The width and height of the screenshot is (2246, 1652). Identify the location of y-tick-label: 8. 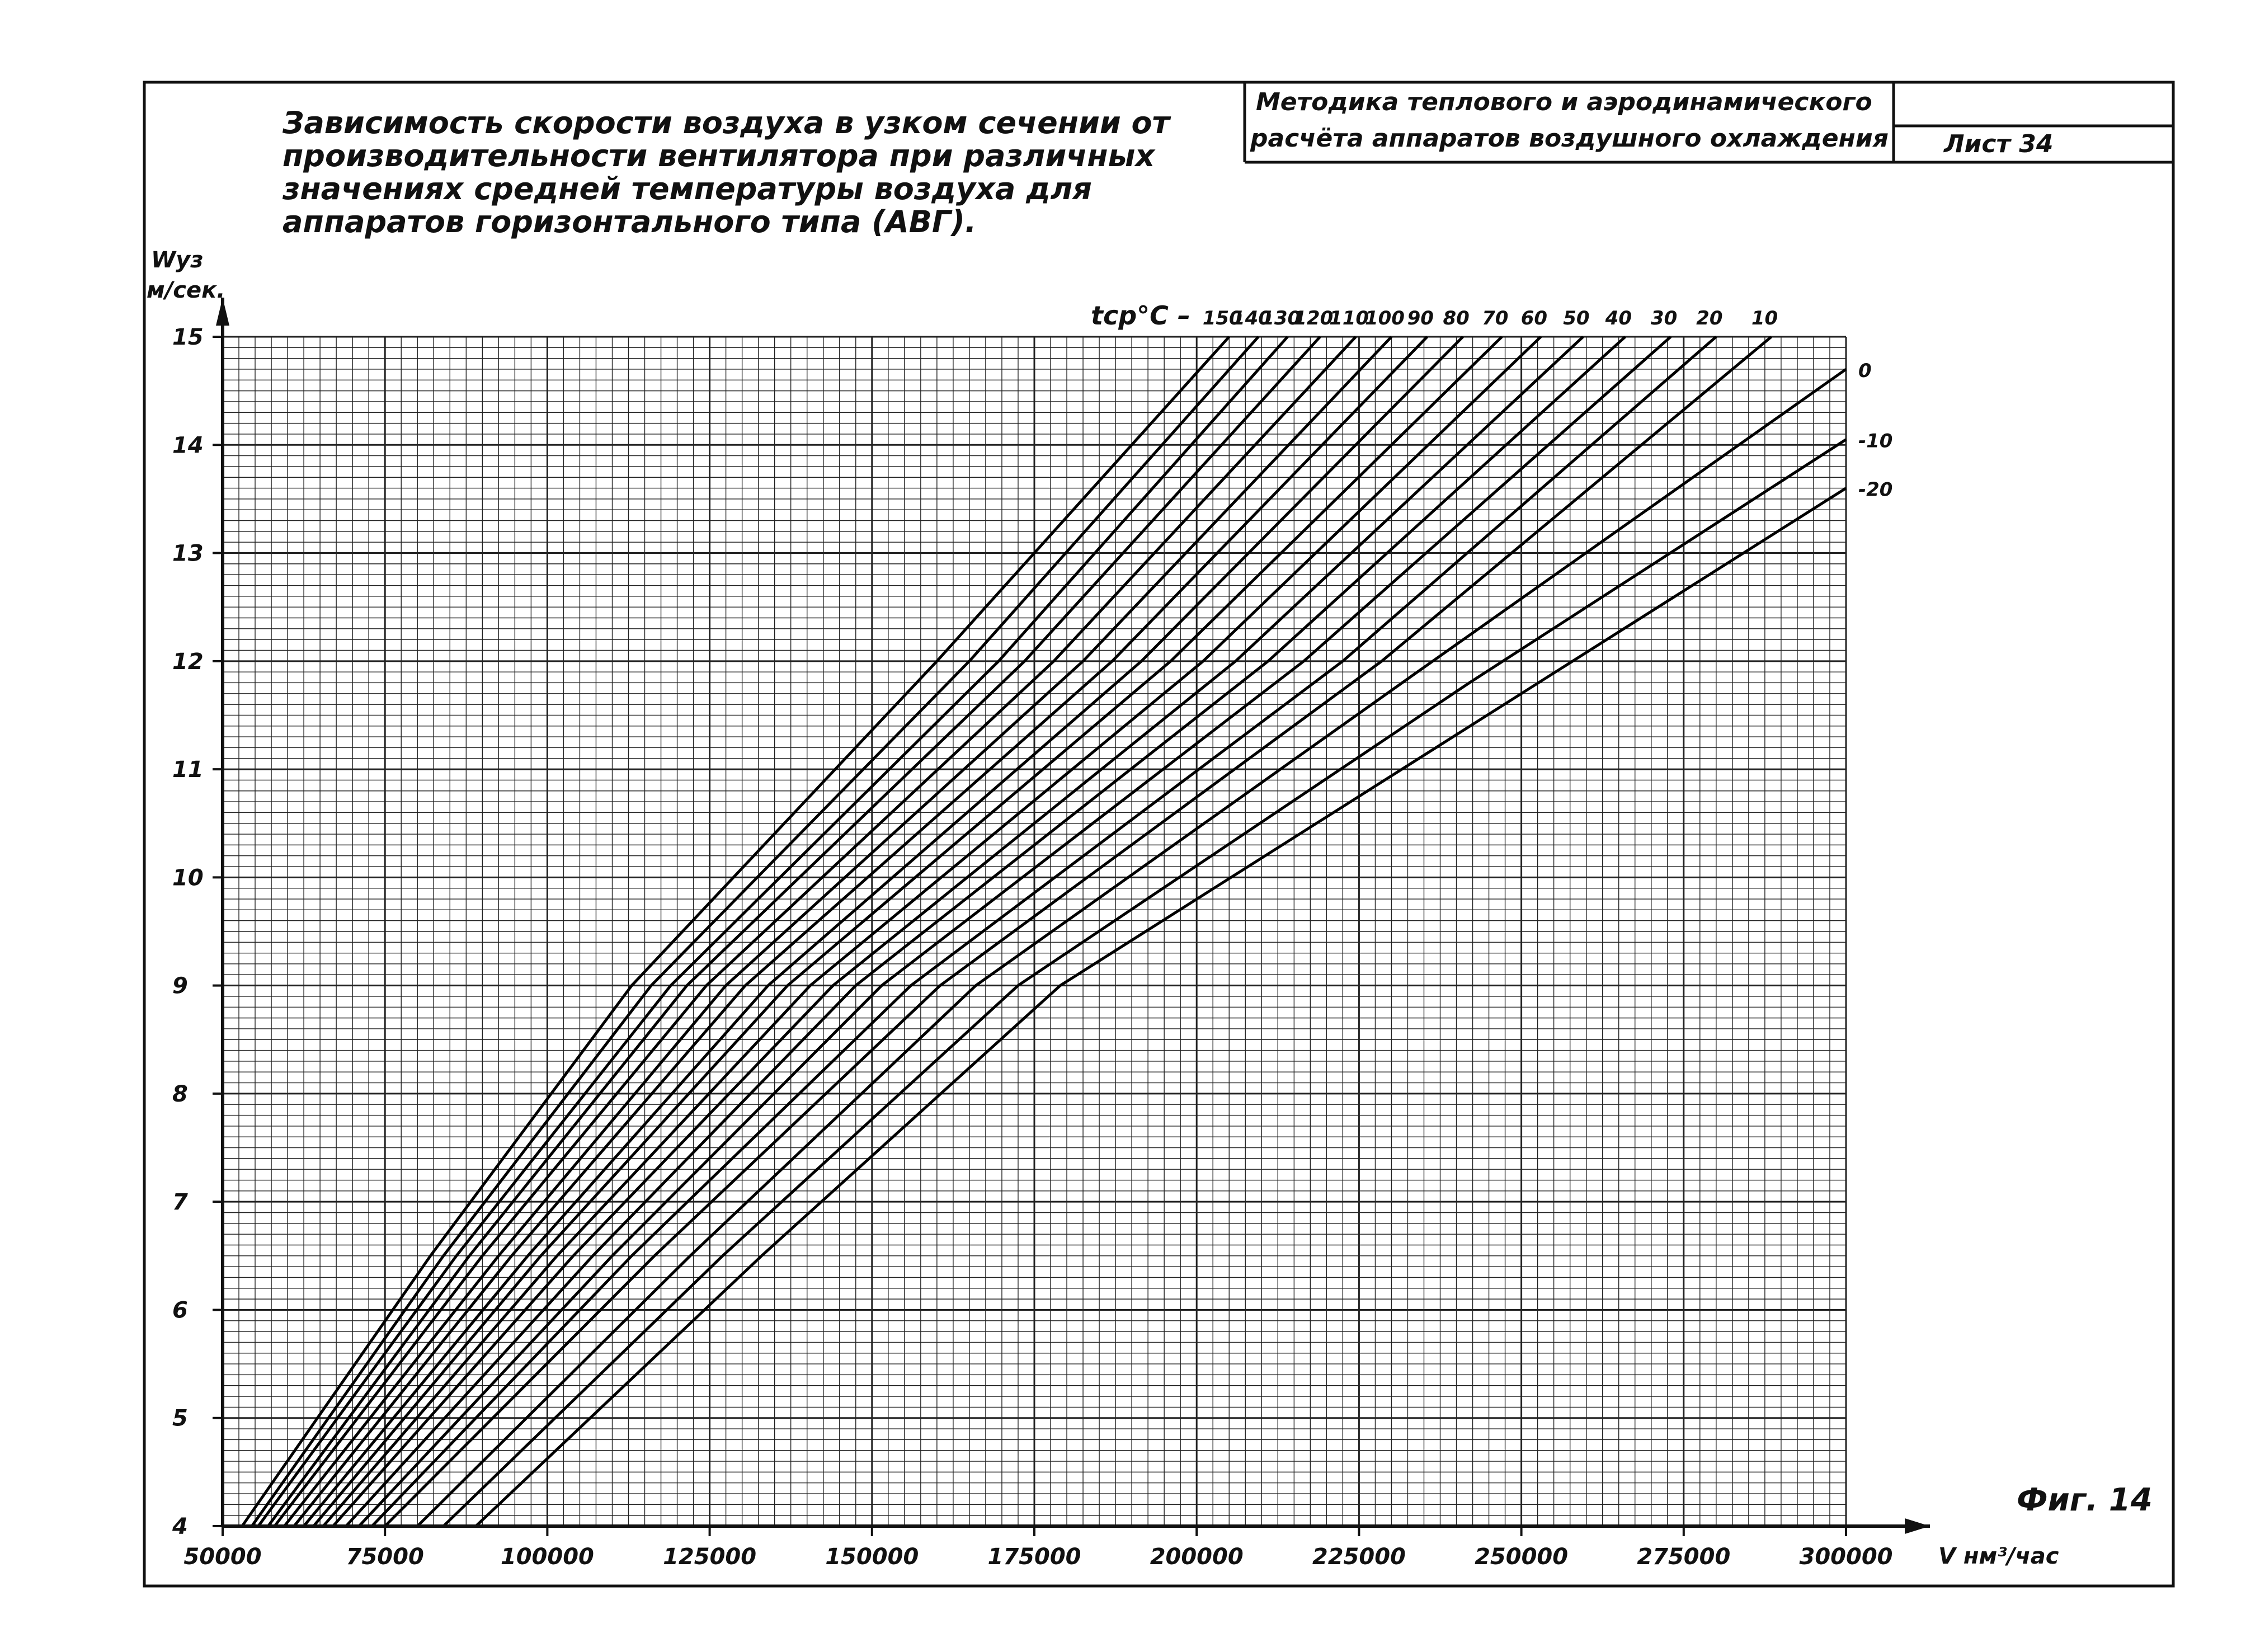
(180, 1094).